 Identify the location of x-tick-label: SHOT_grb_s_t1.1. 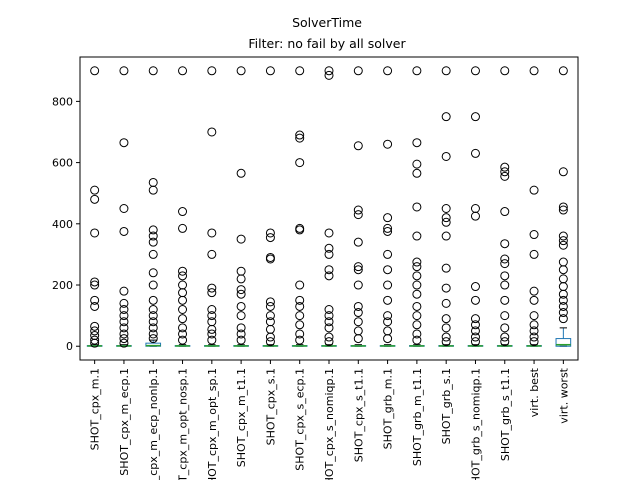
(505, 414).